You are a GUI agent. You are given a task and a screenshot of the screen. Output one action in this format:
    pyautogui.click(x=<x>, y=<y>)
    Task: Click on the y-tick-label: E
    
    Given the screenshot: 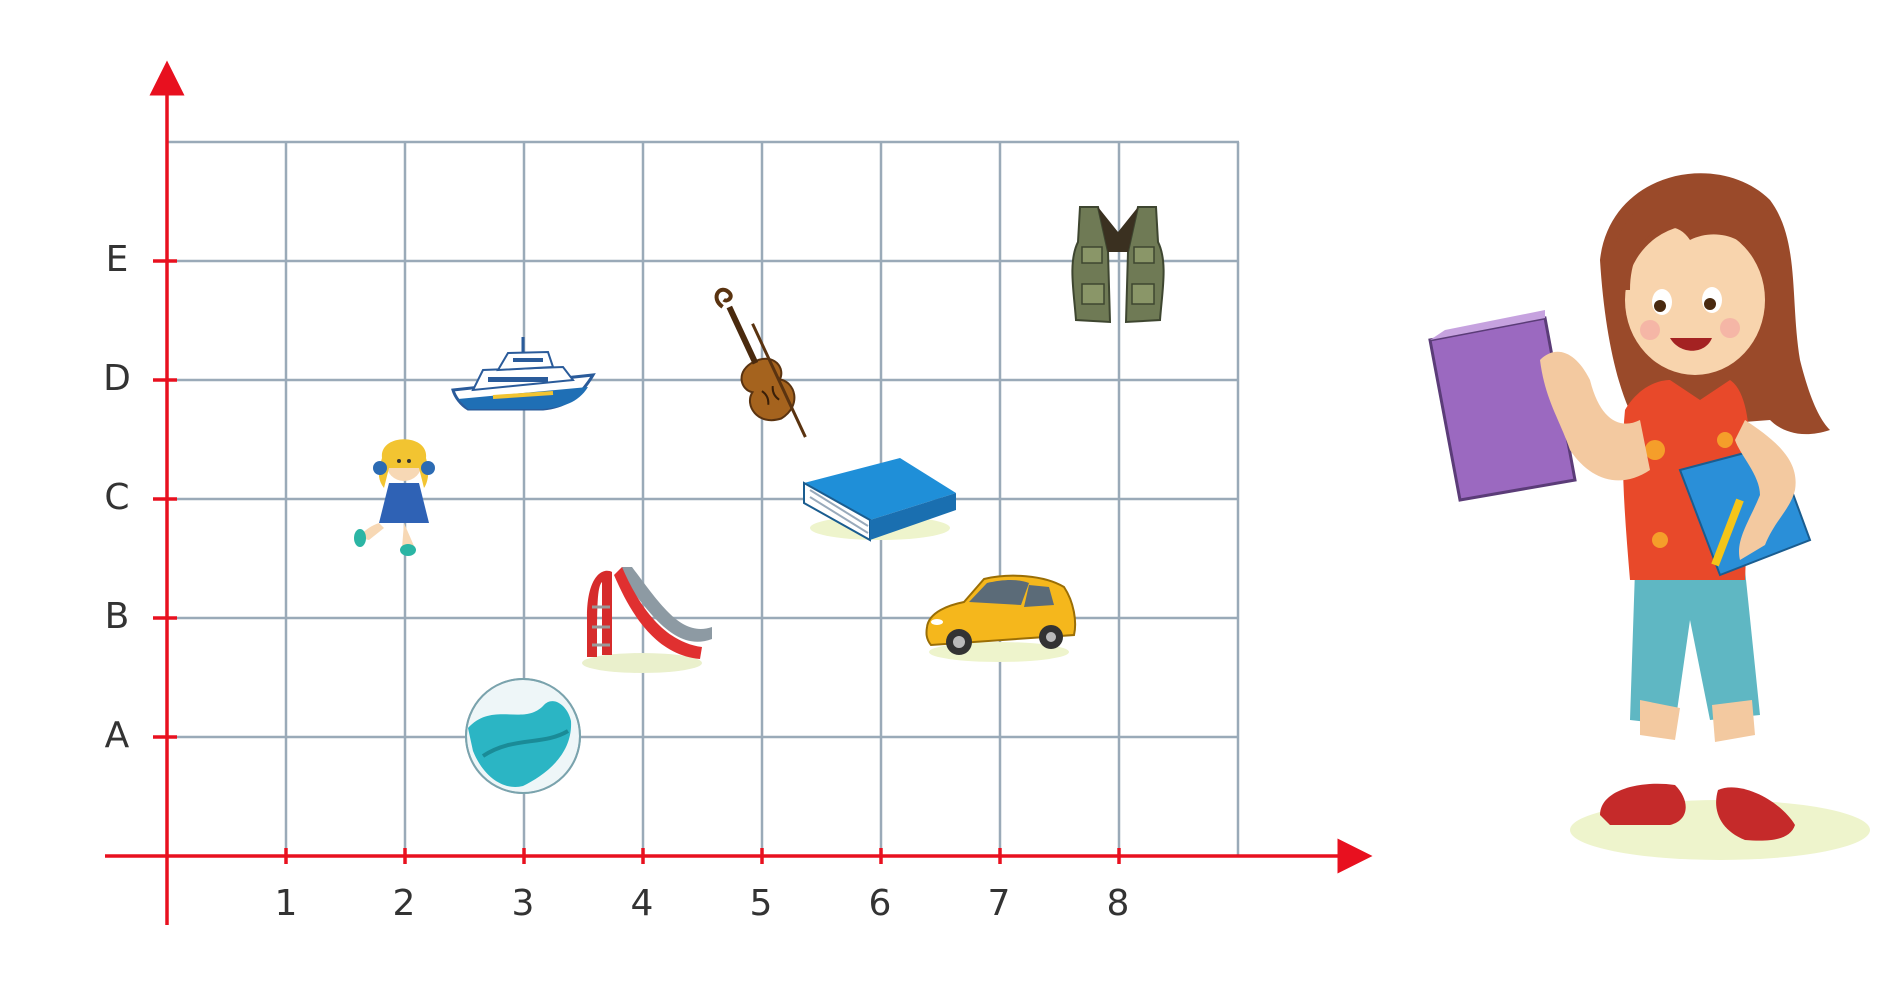 What is the action you would take?
    pyautogui.click(x=117, y=259)
    